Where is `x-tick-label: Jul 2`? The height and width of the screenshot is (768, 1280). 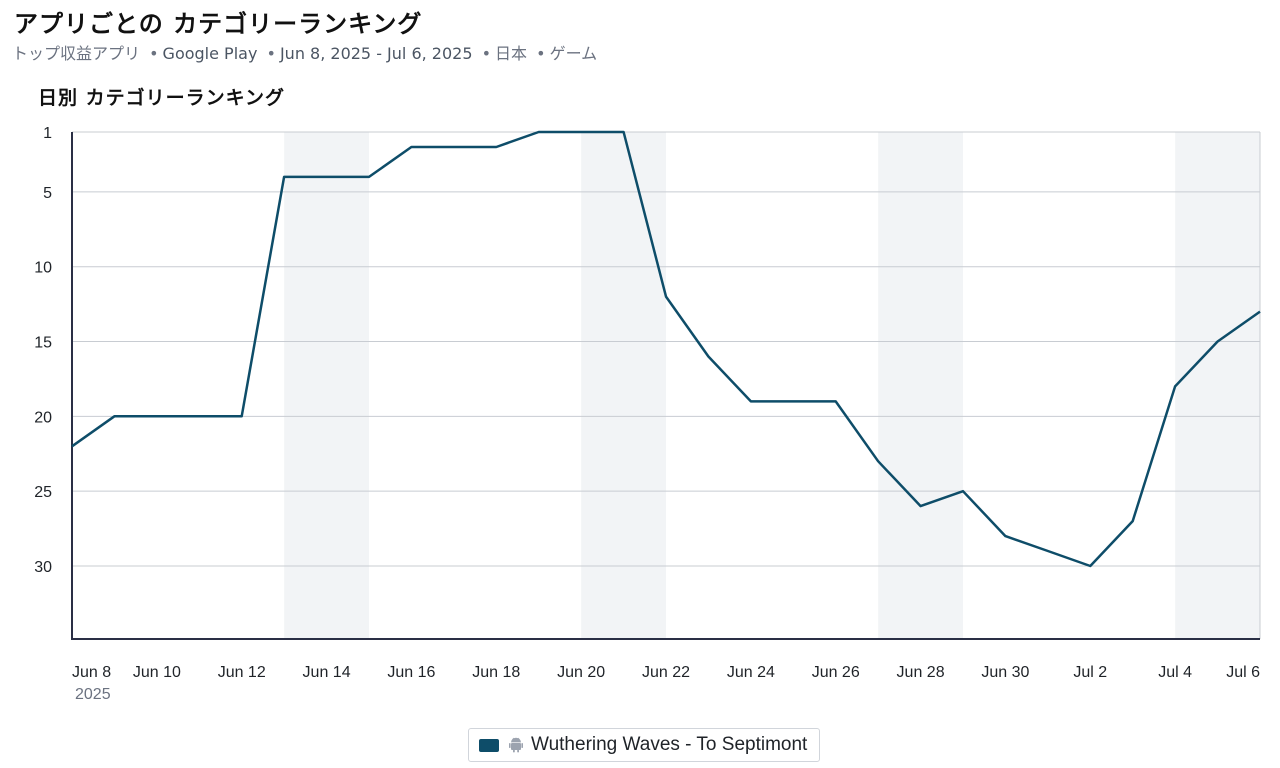
x-tick-label: Jul 2 is located at coordinates (1090, 672).